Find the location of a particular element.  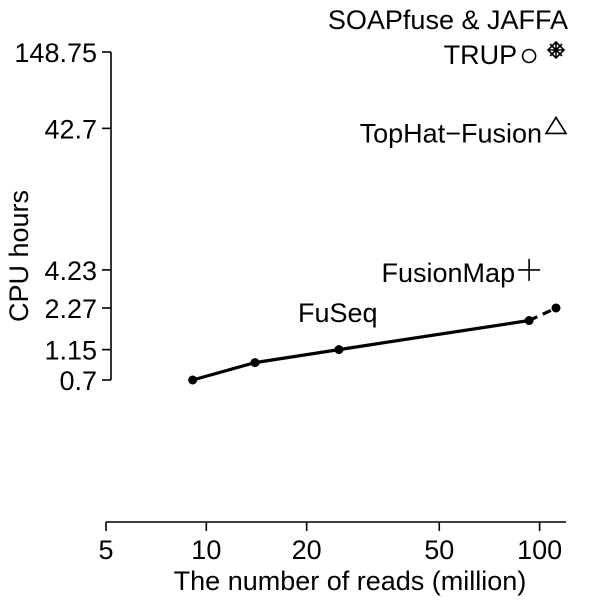

tool-point-circle: TRUP is located at coordinates (490, 55).